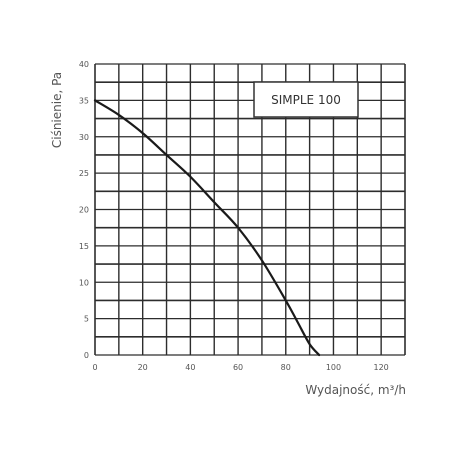 The image size is (458, 458). I want to click on y-tick-label: 30, so click(84, 137).